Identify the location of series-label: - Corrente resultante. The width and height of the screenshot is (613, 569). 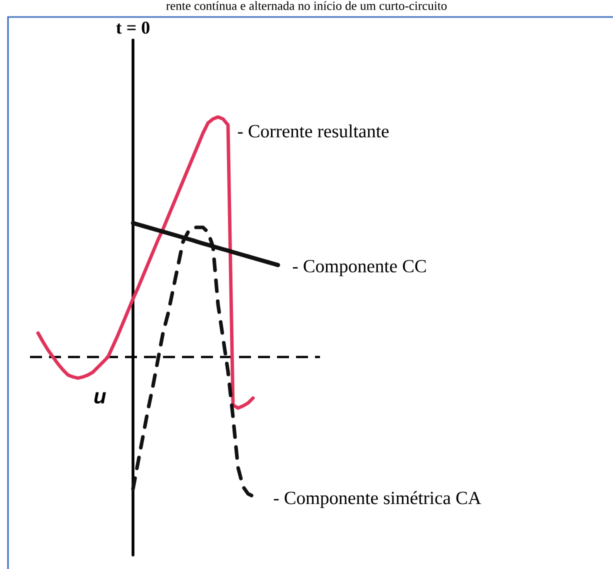
(313, 131).